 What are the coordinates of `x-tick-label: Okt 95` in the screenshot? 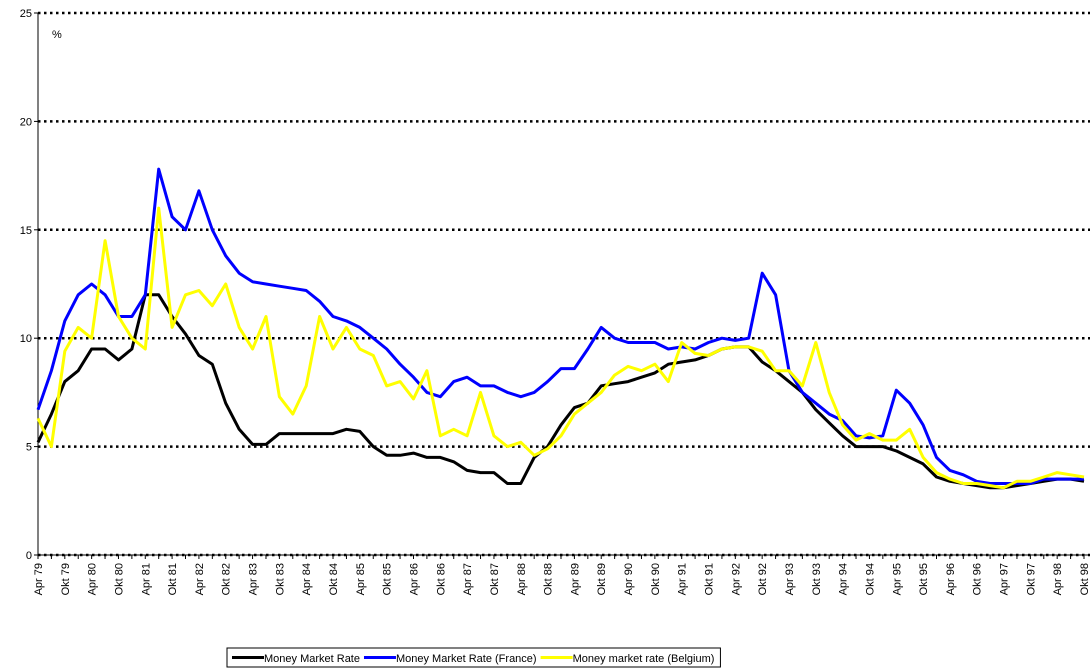 It's located at (924, 579).